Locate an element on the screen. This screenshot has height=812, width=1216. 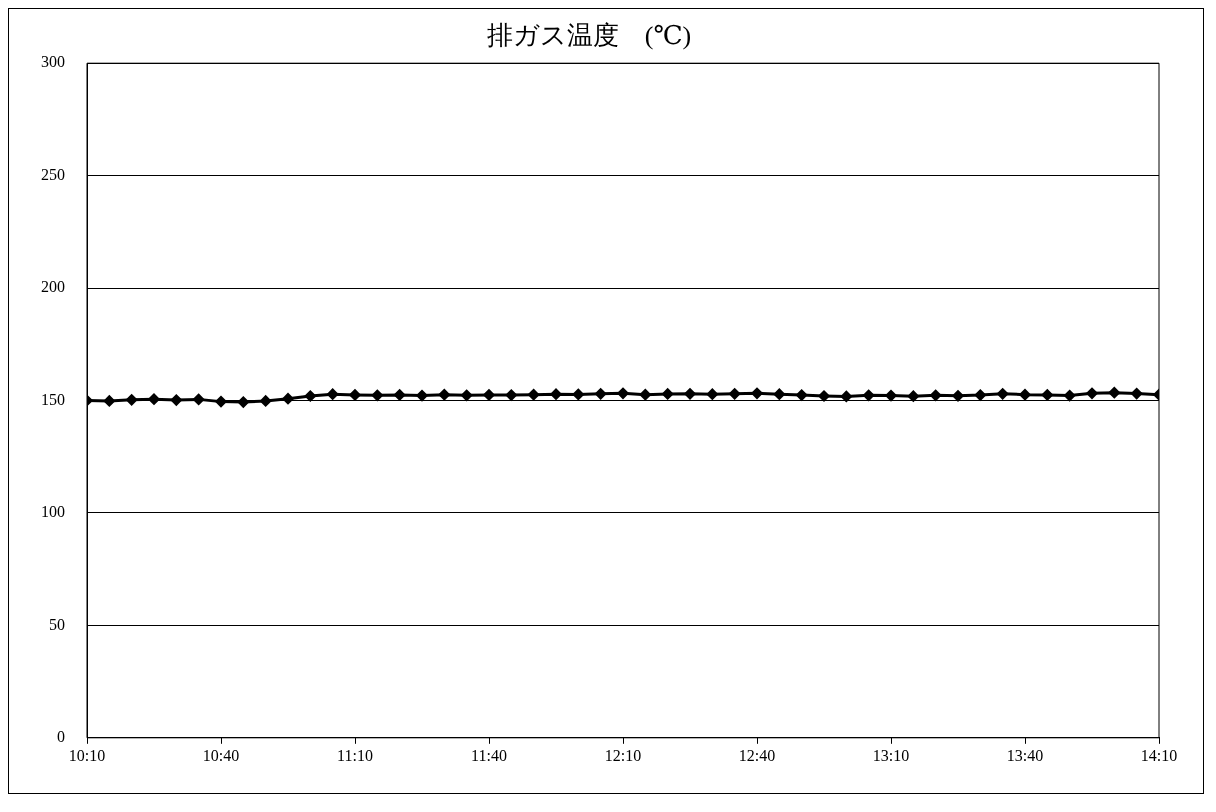
x-tick-label: 10:10 is located at coordinates (87, 755).